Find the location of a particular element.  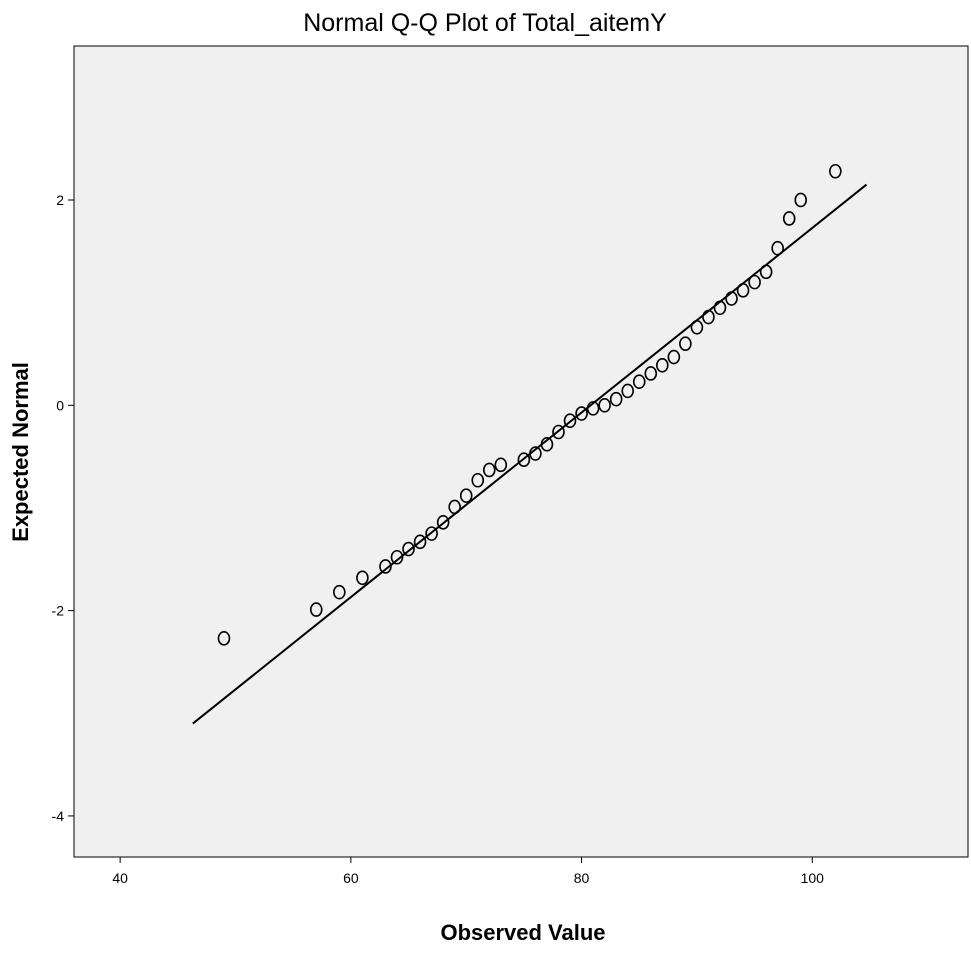

x-axis-title: Observed Value is located at coordinates (522, 932).